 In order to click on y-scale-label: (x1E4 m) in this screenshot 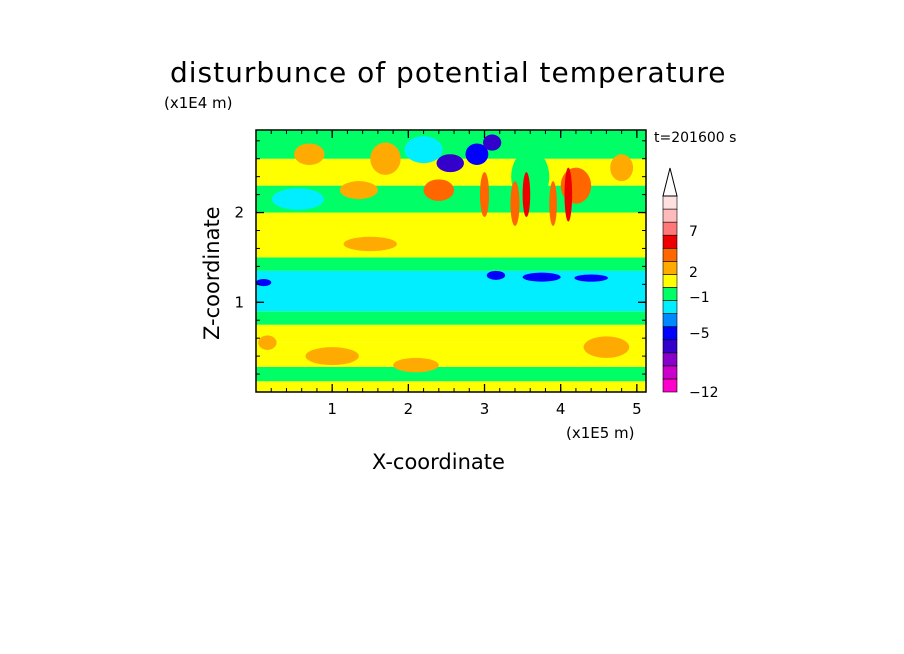, I will do `click(198, 103)`.